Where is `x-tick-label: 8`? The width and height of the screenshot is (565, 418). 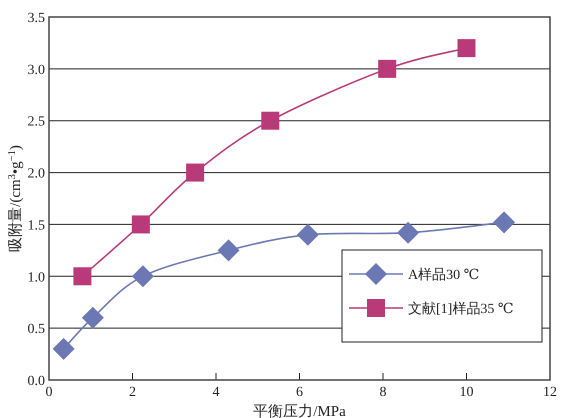 x-tick-label: 8 is located at coordinates (383, 392).